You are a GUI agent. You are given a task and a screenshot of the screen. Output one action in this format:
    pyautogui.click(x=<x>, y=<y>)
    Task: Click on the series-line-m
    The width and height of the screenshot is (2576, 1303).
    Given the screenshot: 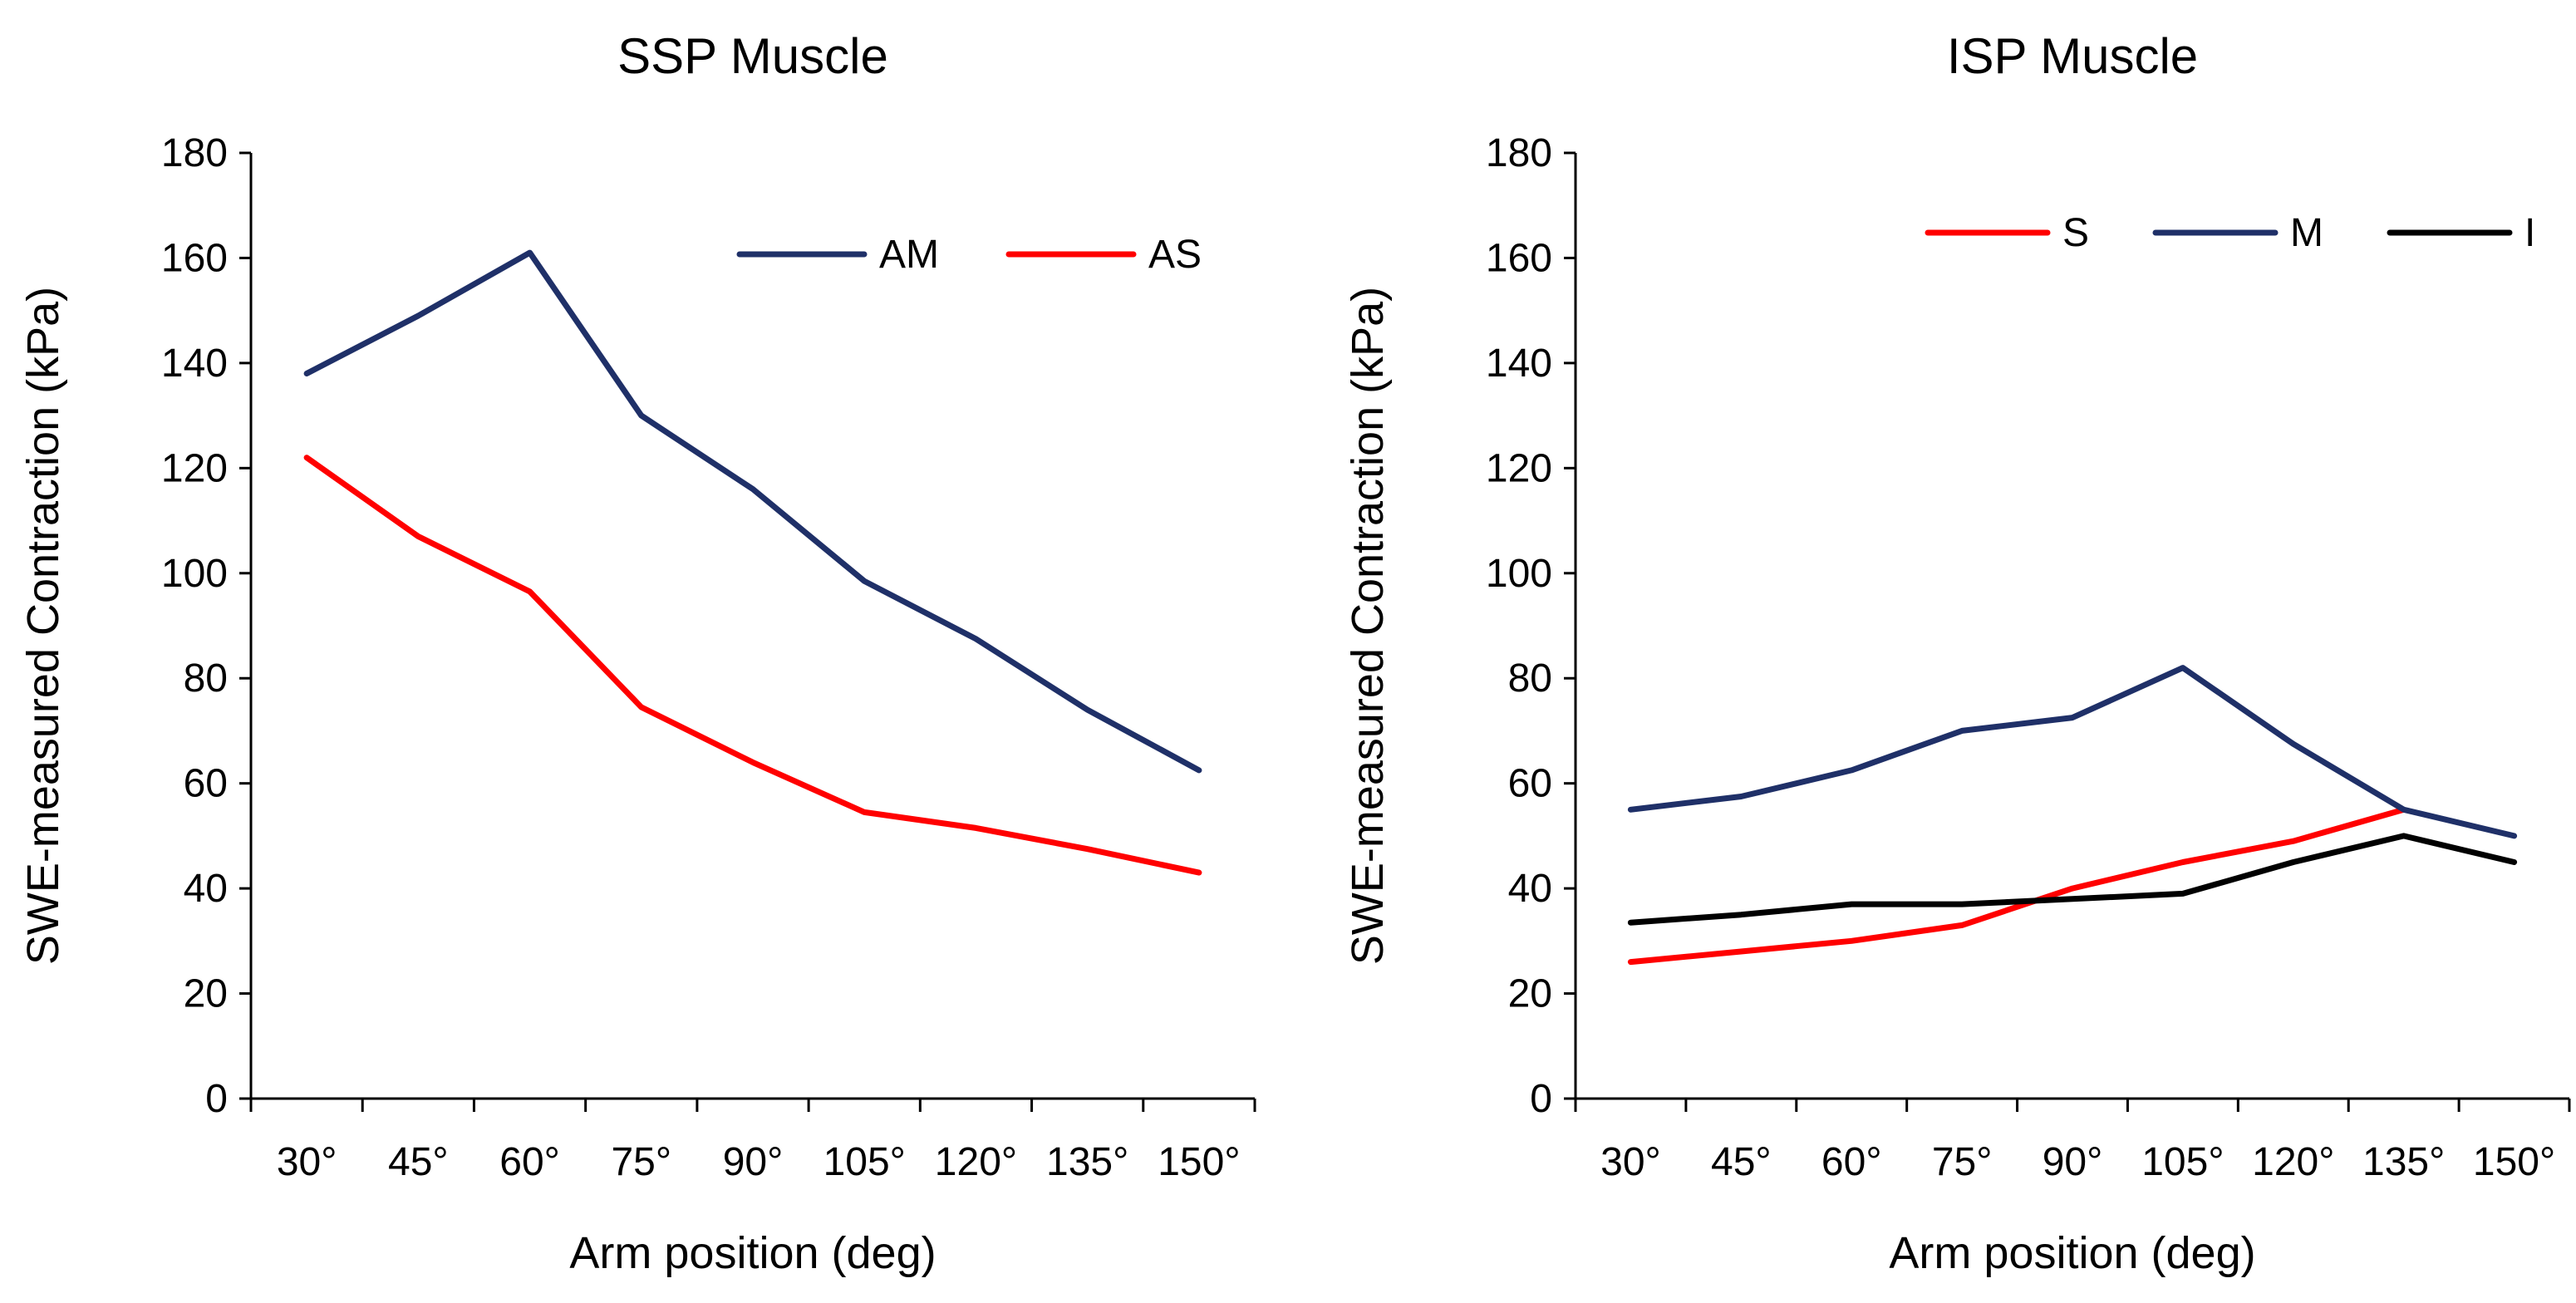 What is the action you would take?
    pyautogui.click(x=2072, y=752)
    